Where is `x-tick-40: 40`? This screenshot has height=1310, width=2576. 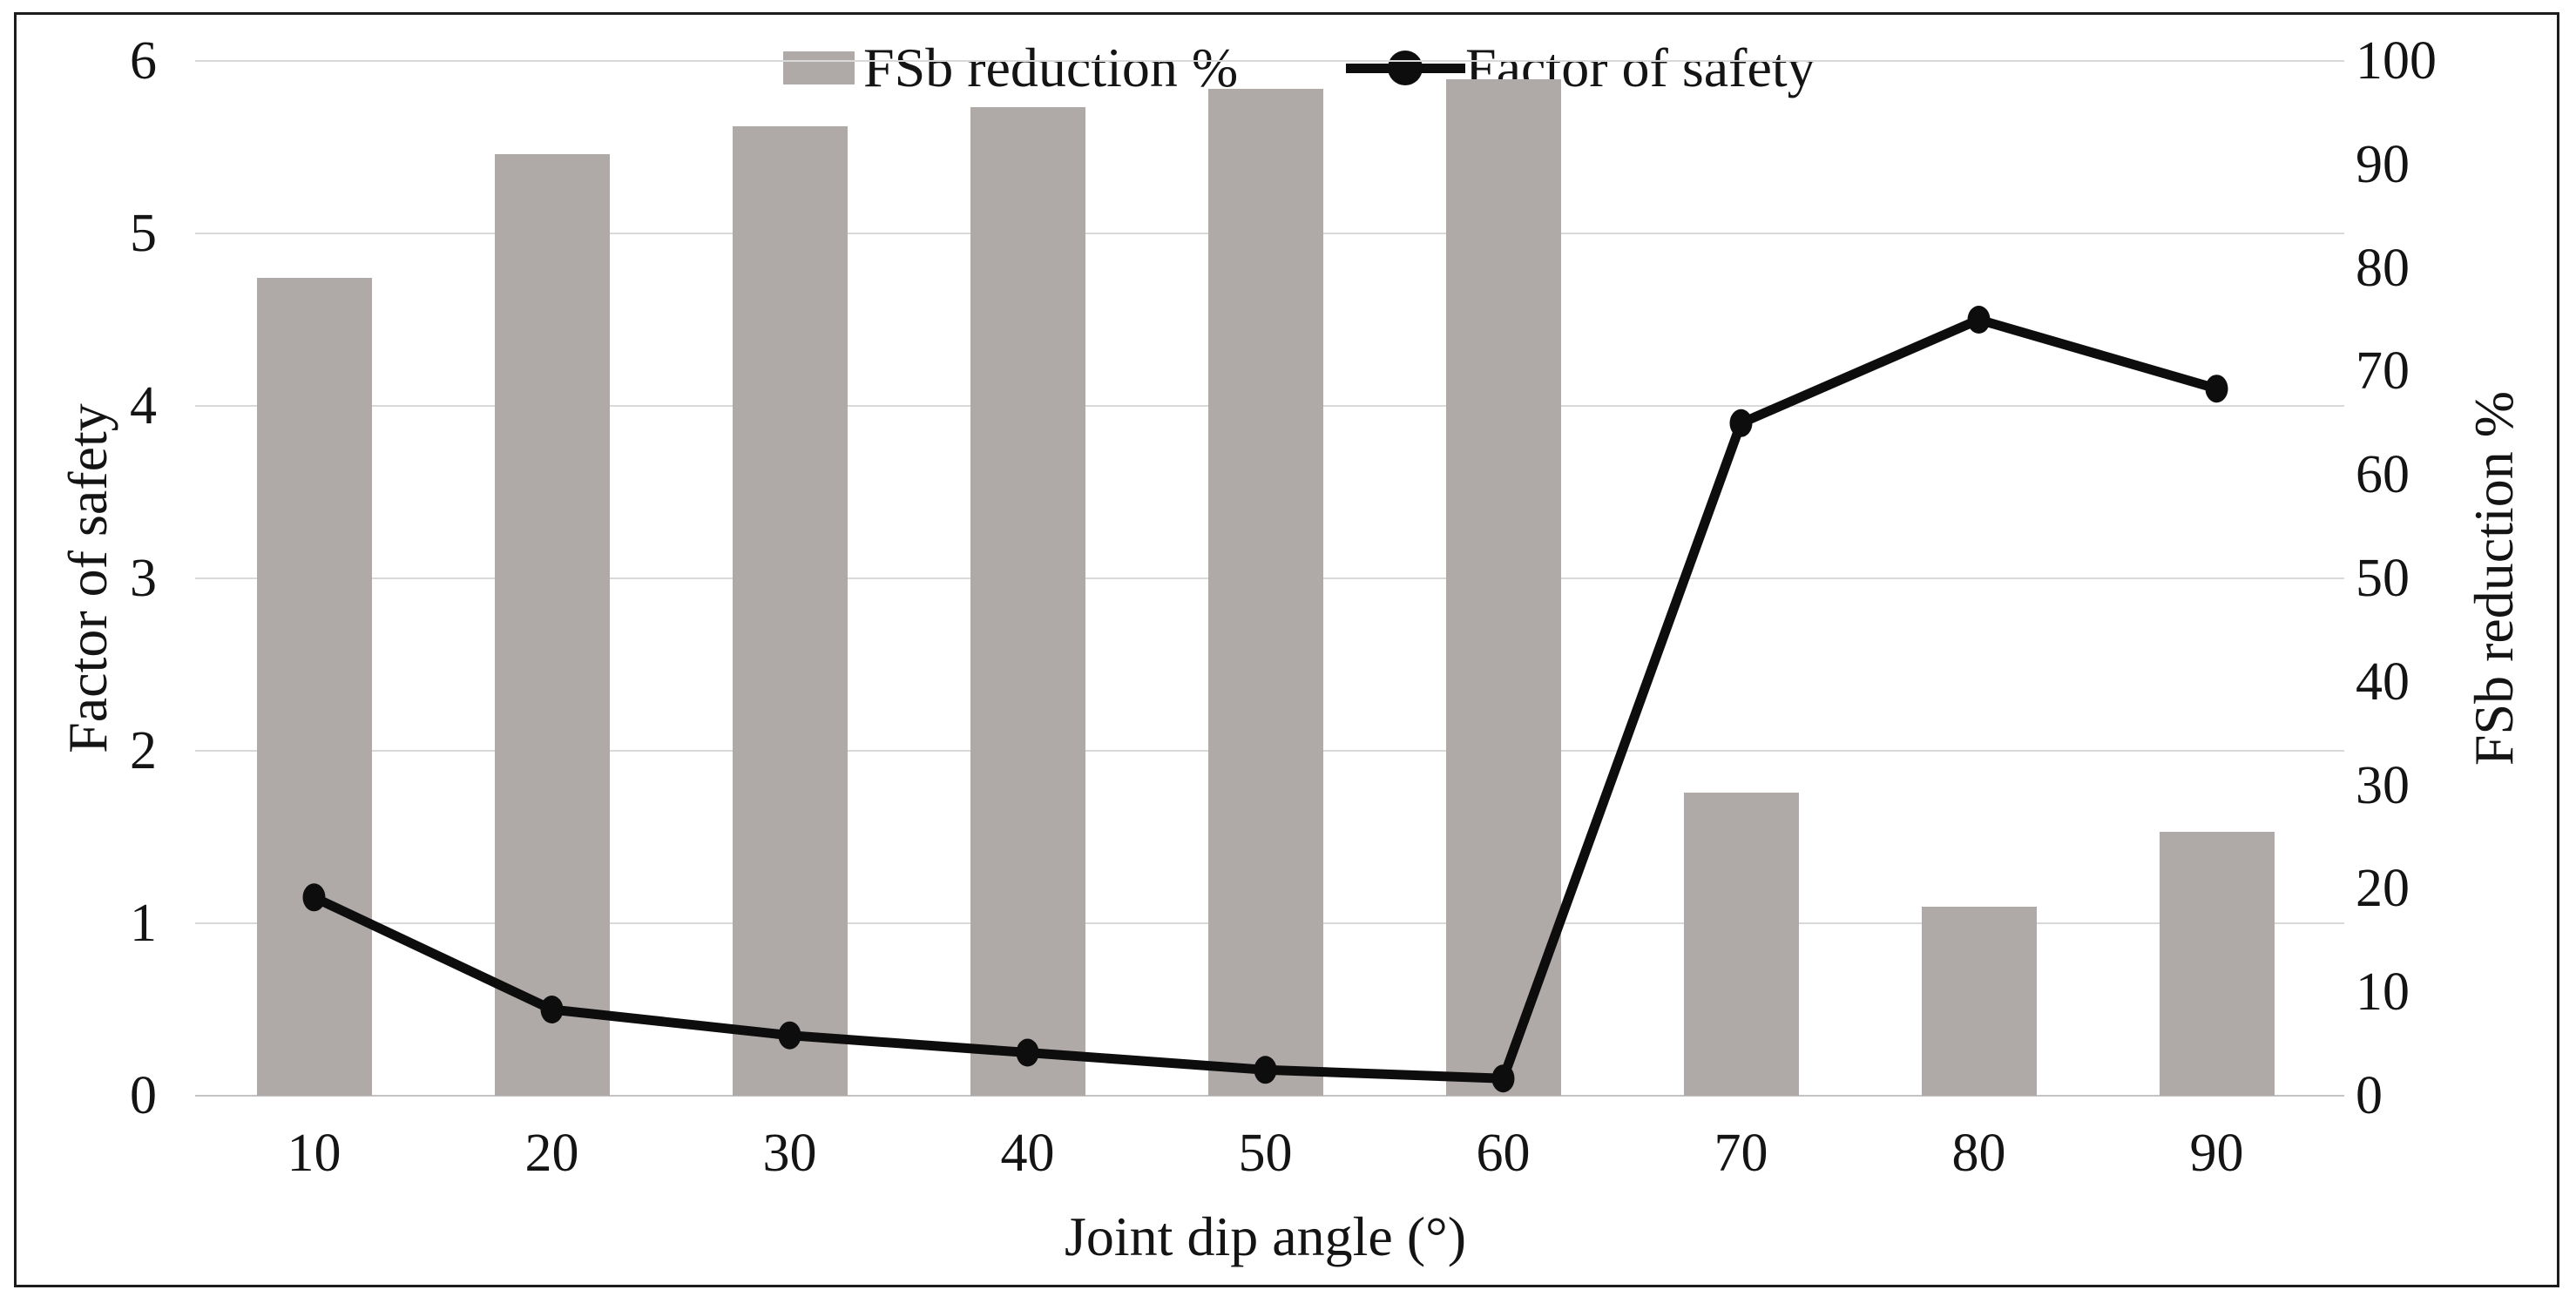 x-tick-40: 40 is located at coordinates (1027, 1153).